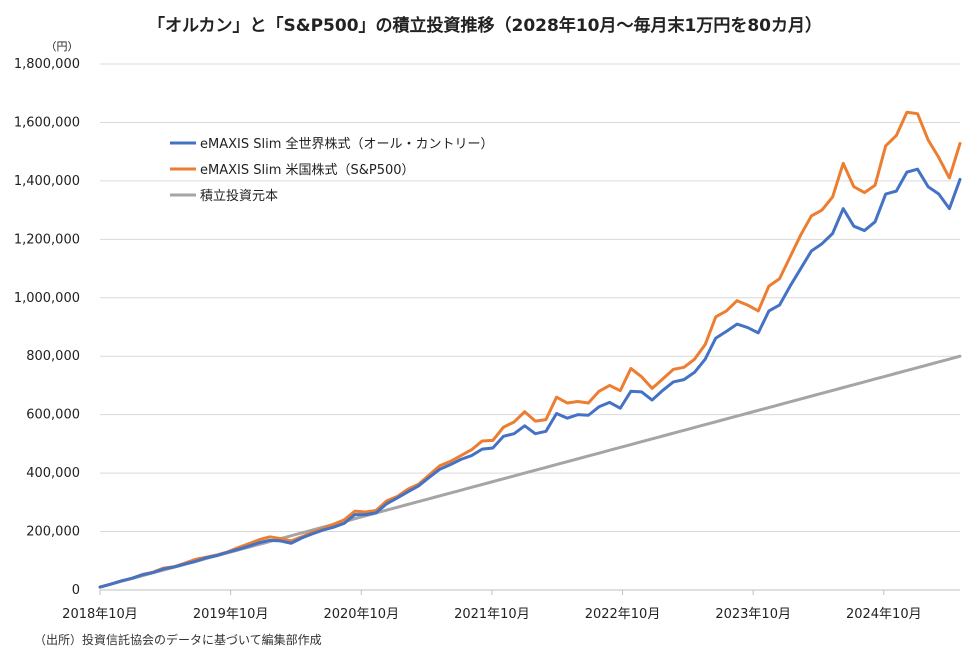  I want to click on y-tick-label: 400,000, so click(53, 473).